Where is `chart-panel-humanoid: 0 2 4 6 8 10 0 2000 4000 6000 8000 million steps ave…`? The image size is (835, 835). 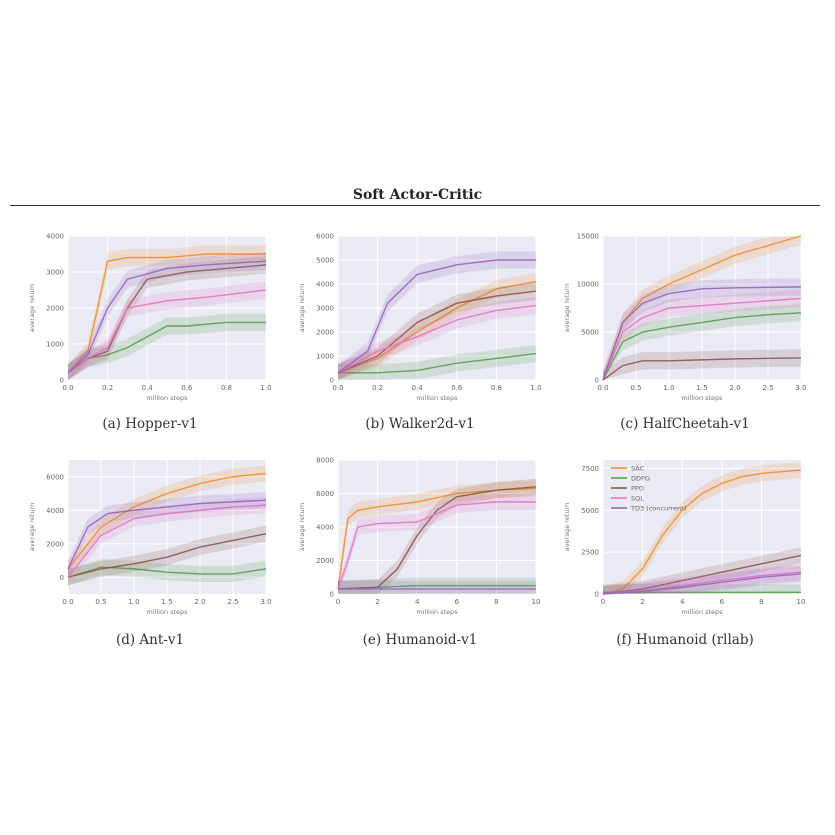
chart-panel-humanoid: 0 2 4 6 8 10 0 2000 4000 6000 8000 million steps ave… is located at coordinates (420, 555).